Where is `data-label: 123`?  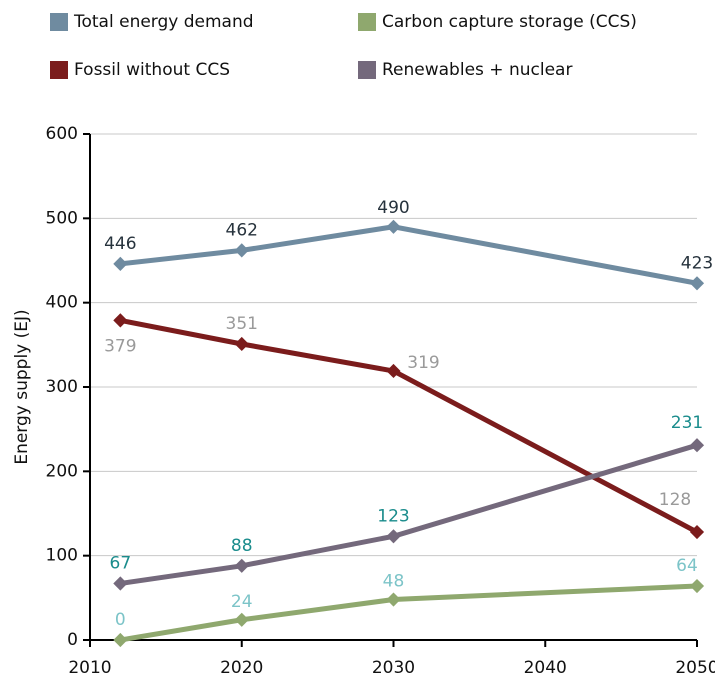 data-label: 123 is located at coordinates (393, 516).